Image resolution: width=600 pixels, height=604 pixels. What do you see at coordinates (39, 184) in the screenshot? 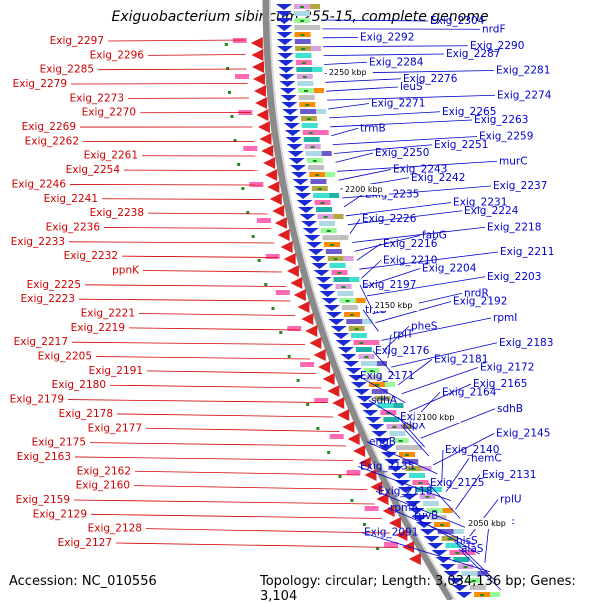
I see `gene-label: Exig_2246` at bounding box center [39, 184].